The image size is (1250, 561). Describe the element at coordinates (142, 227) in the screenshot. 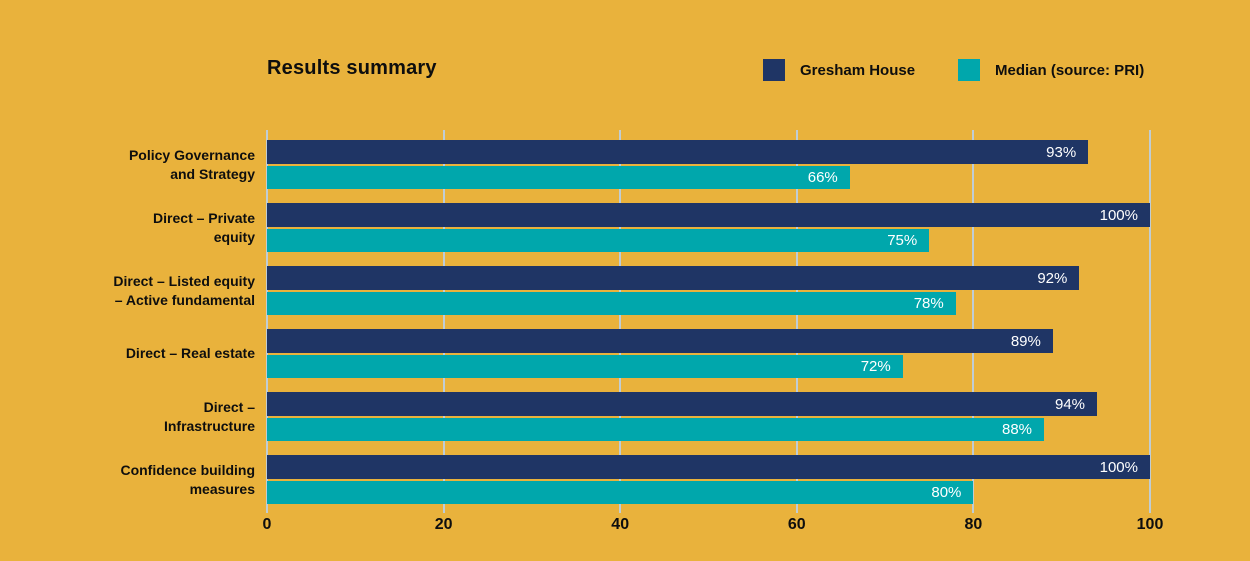

I see `category-label: Direct – Private equity` at that location.